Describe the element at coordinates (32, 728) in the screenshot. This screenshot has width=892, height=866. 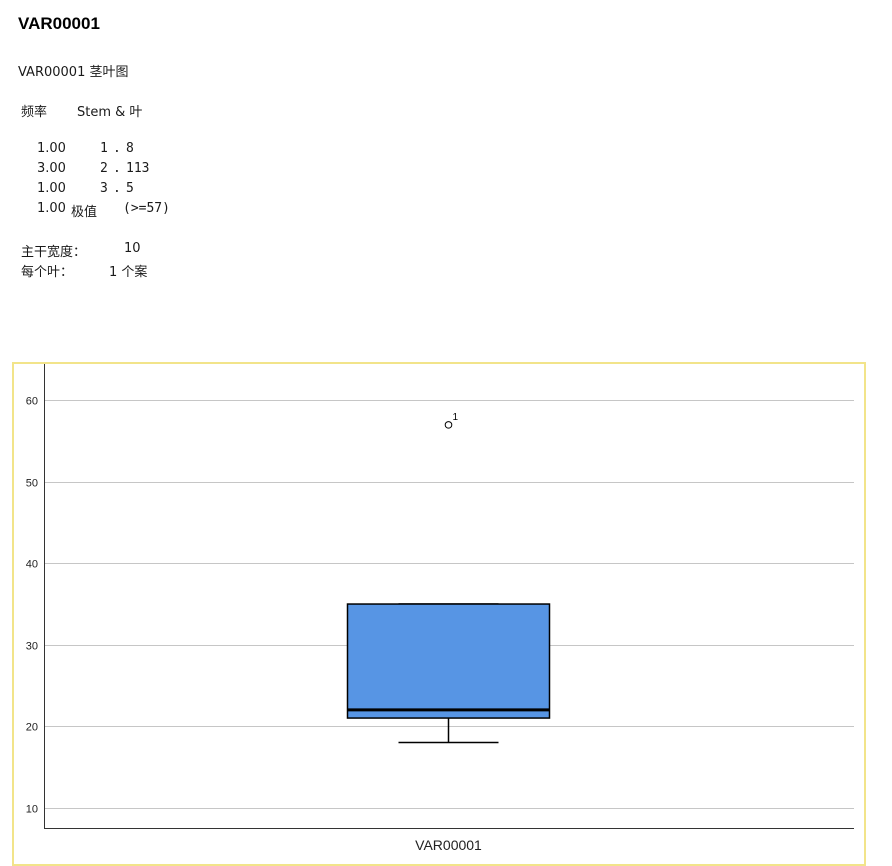
I see `y-tick-label: 20` at that location.